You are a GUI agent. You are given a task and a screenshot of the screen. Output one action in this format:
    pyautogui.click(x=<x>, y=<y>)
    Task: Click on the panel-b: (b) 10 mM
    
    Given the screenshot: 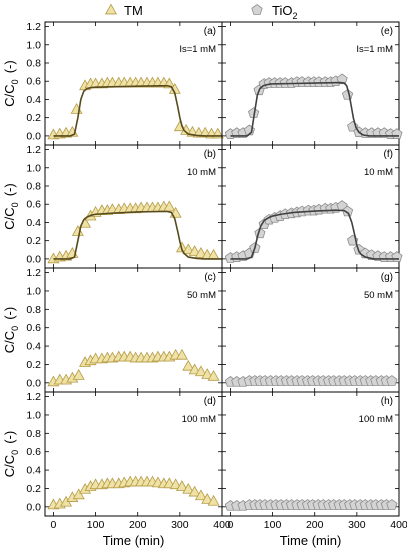 What is the action you would take?
    pyautogui.click(x=133, y=206)
    